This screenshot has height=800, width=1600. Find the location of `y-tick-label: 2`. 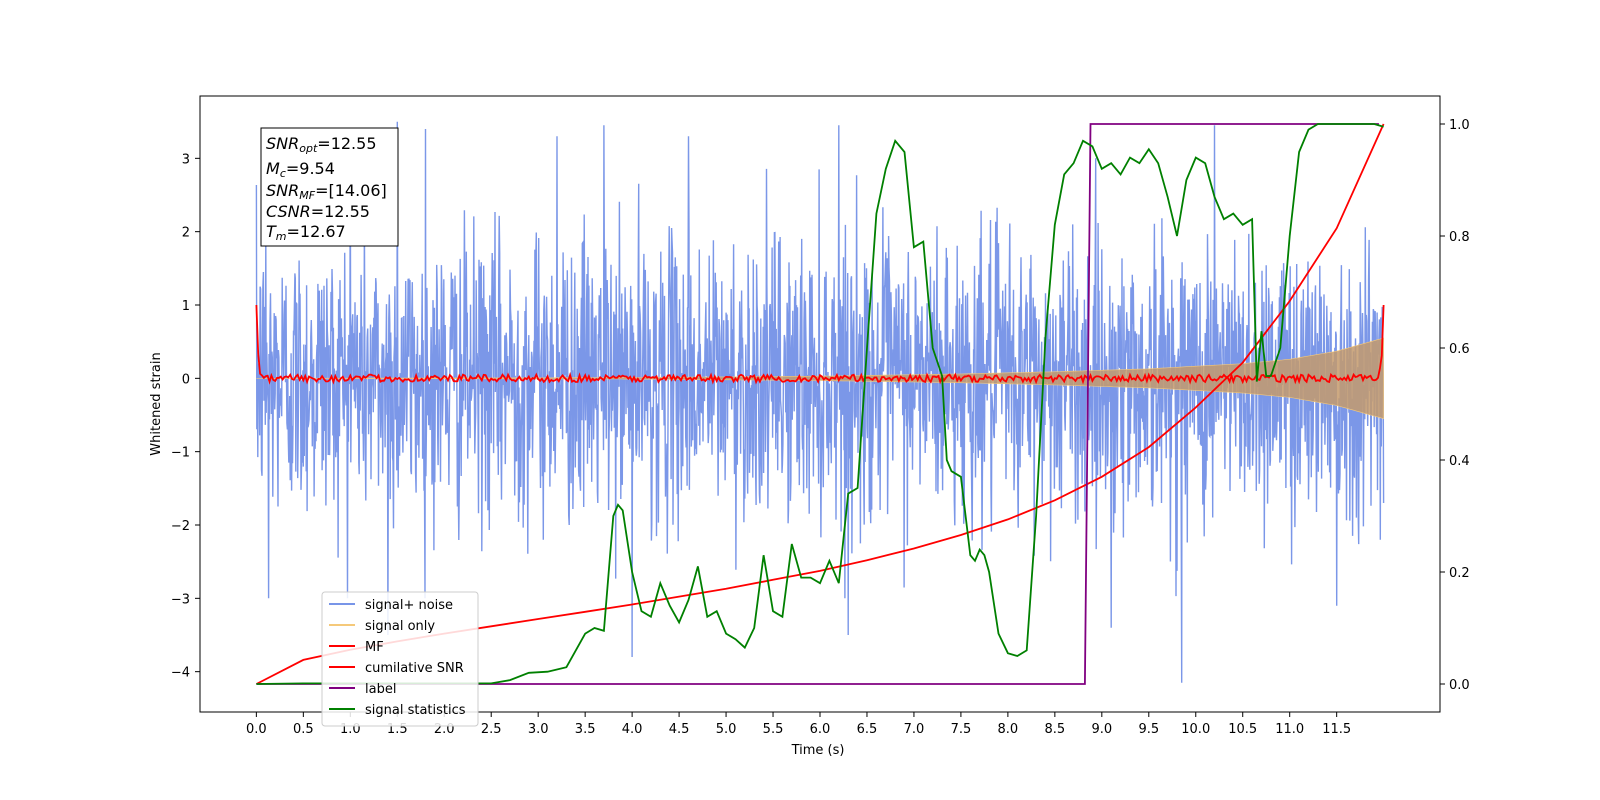

y-tick-label: 2 is located at coordinates (186, 233).